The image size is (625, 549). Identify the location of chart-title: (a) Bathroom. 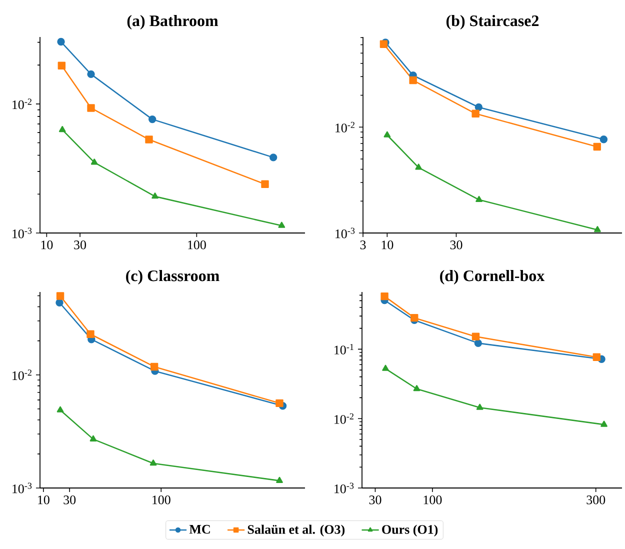
(172, 22).